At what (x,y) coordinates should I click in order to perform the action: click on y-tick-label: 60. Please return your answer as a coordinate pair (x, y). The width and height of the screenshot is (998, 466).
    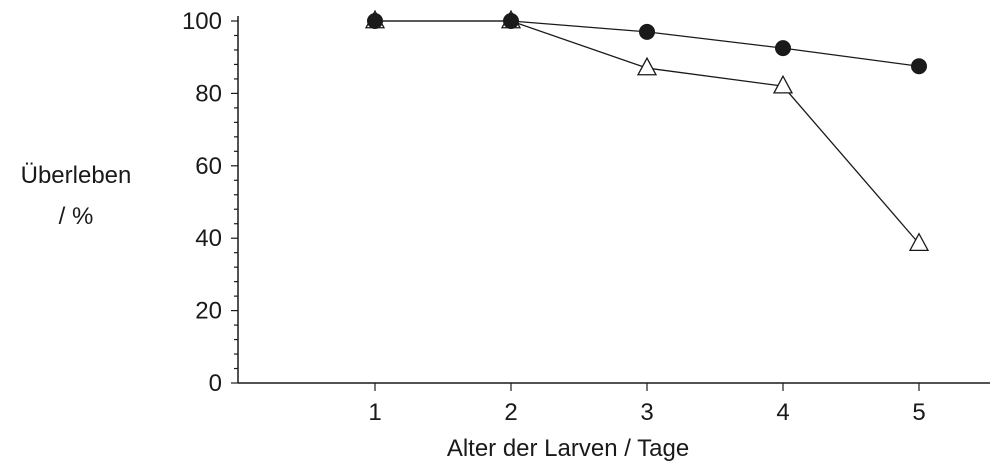
    Looking at the image, I should click on (208, 166).